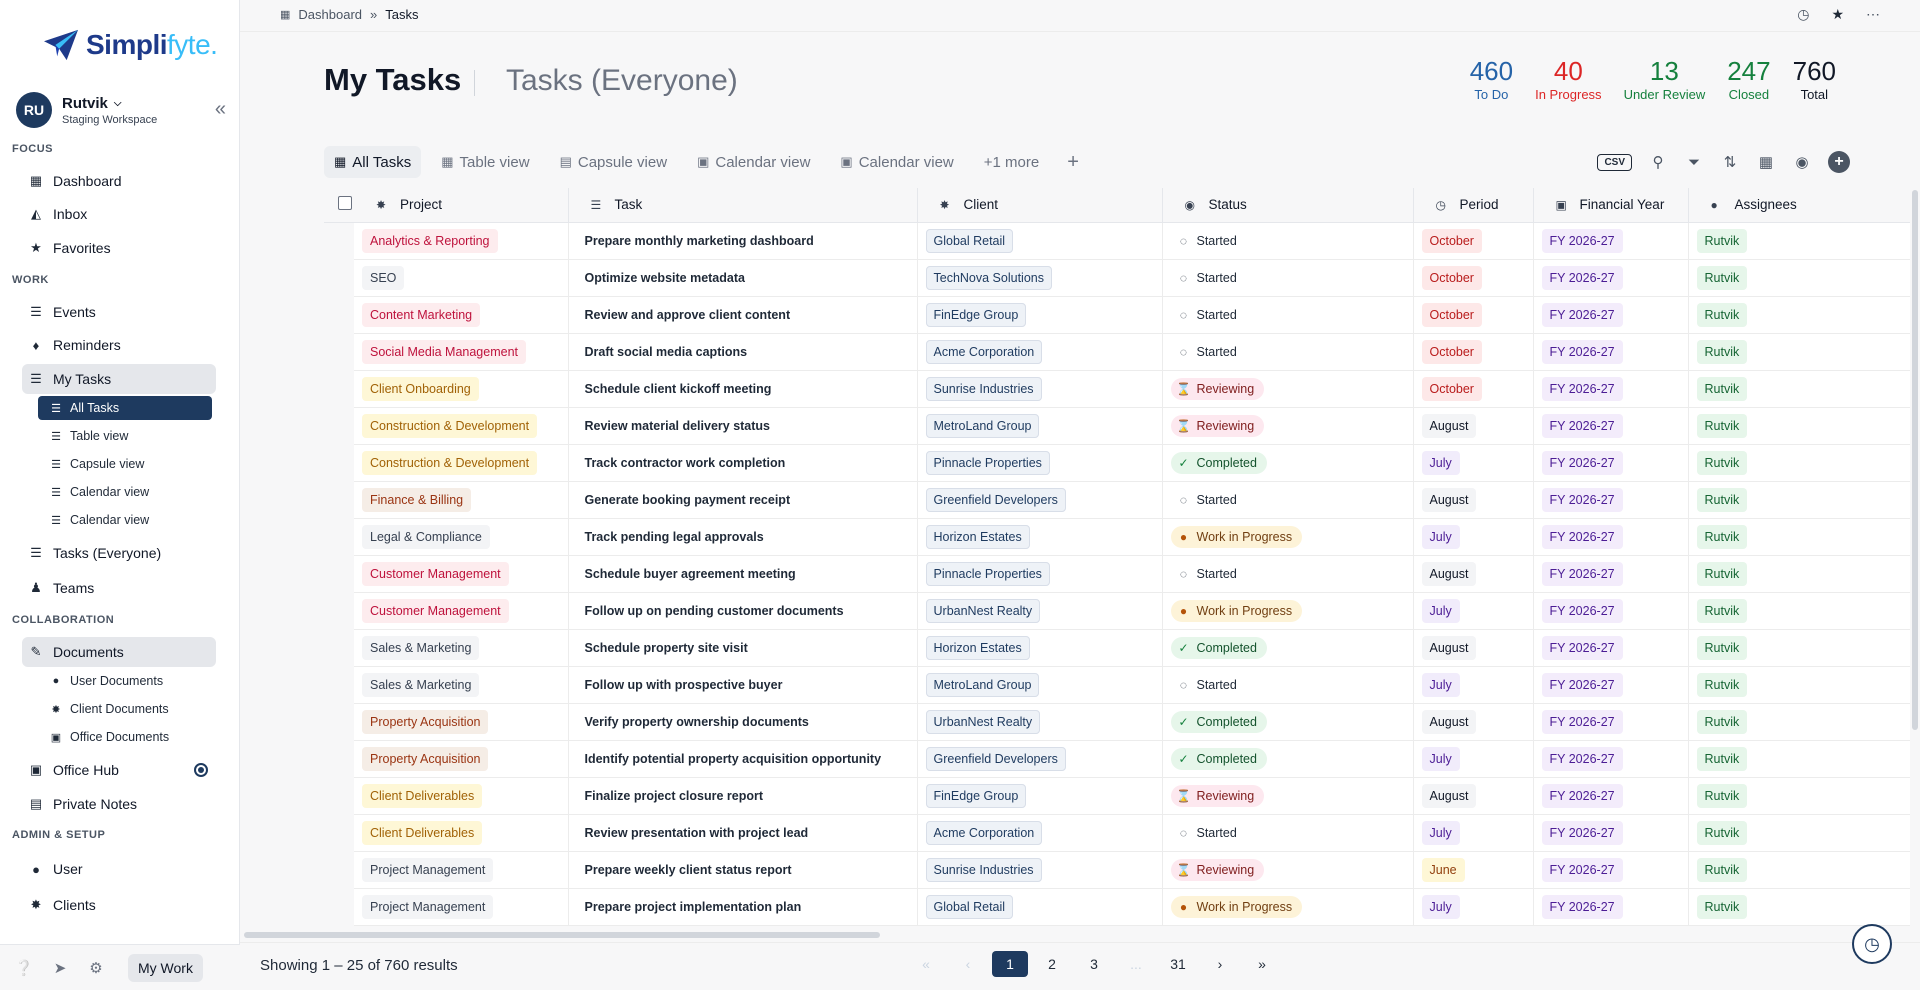  I want to click on add-task-icon: +, so click(1839, 162).